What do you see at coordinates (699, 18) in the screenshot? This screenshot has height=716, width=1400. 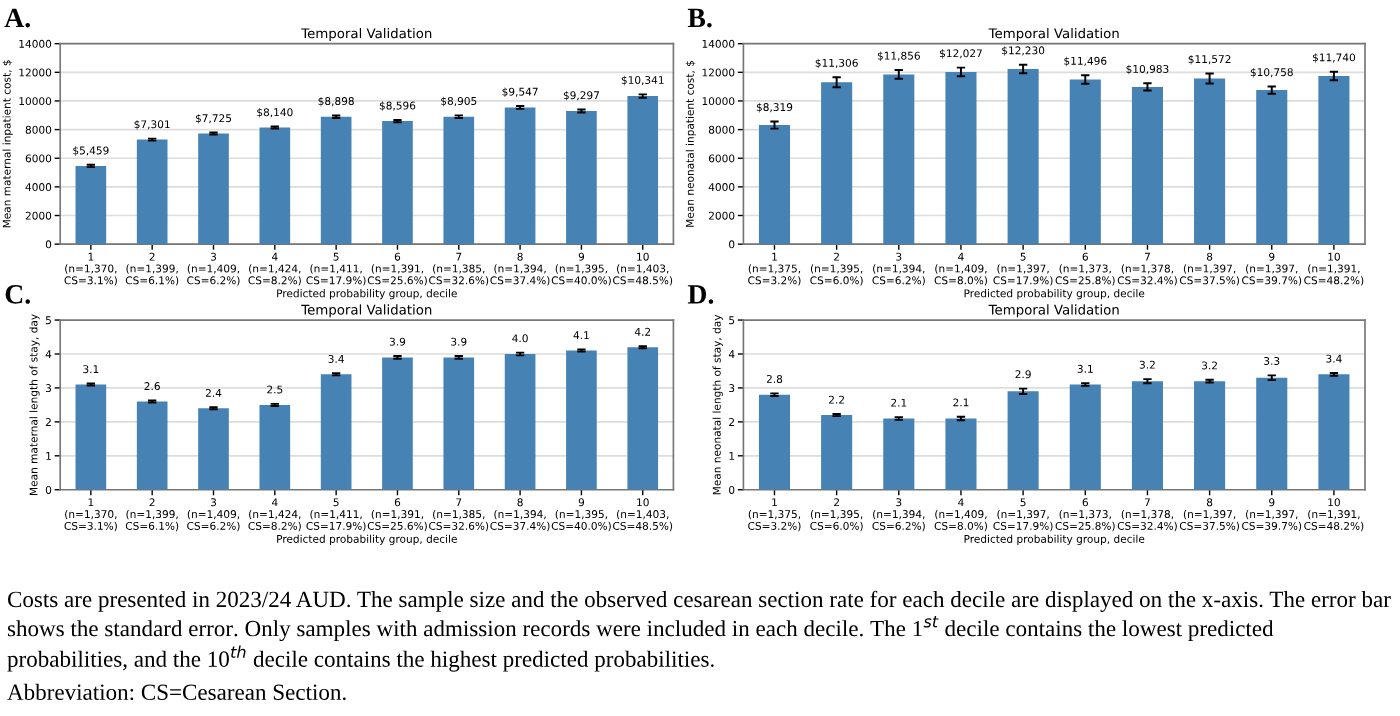 I see `text: B.` at bounding box center [699, 18].